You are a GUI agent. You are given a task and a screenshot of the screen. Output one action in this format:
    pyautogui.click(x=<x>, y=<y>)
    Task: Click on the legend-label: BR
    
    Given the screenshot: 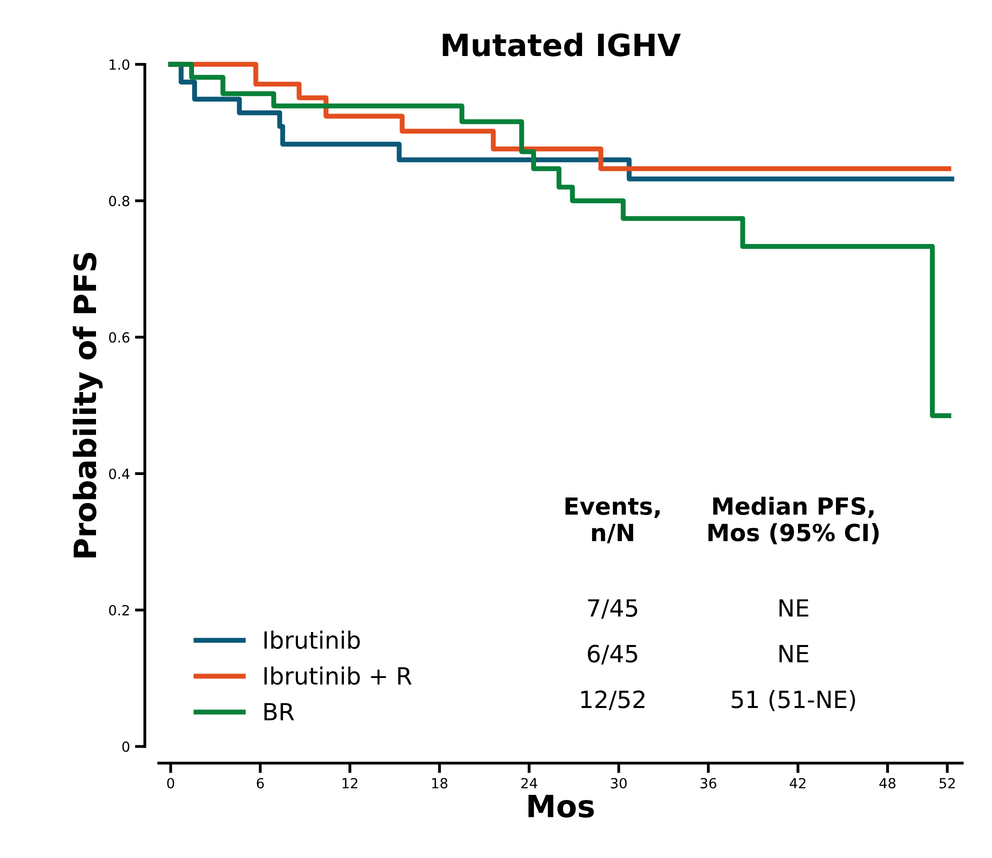 What is the action you would take?
    pyautogui.click(x=279, y=711)
    